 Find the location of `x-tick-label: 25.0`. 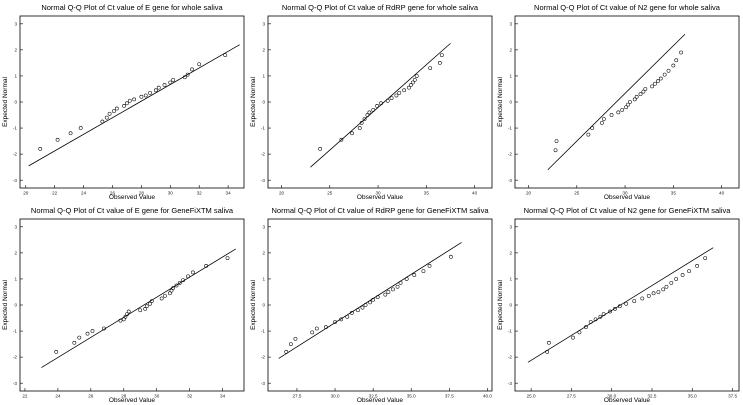

x-tick-label: 25.0 is located at coordinates (531, 396).